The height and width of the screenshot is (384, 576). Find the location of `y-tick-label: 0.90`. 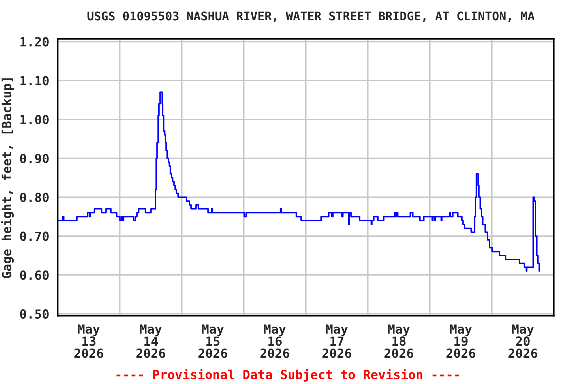

y-tick-label: 0.90 is located at coordinates (34, 159).